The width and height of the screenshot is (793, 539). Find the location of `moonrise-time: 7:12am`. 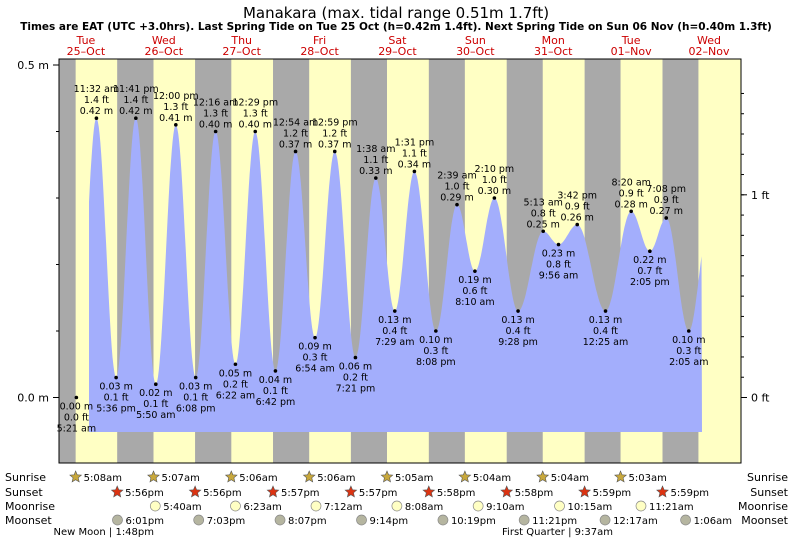

moonrise-time: 7:12am is located at coordinates (343, 507).